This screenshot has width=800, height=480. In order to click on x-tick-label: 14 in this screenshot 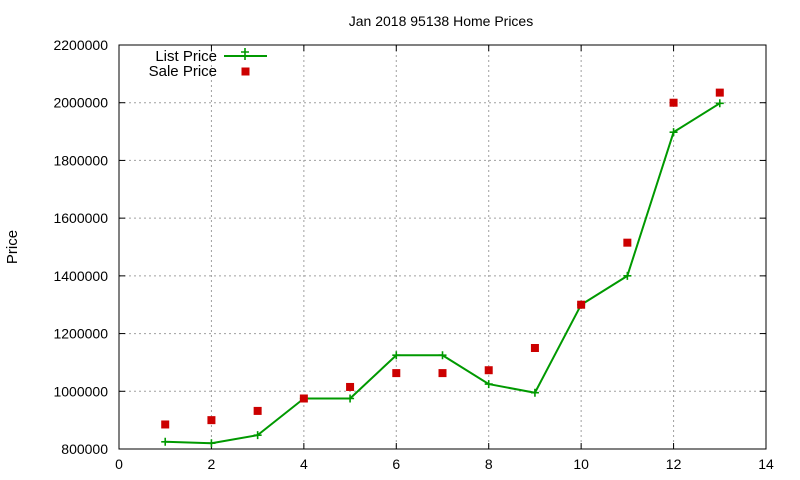, I will do `click(766, 464)`.